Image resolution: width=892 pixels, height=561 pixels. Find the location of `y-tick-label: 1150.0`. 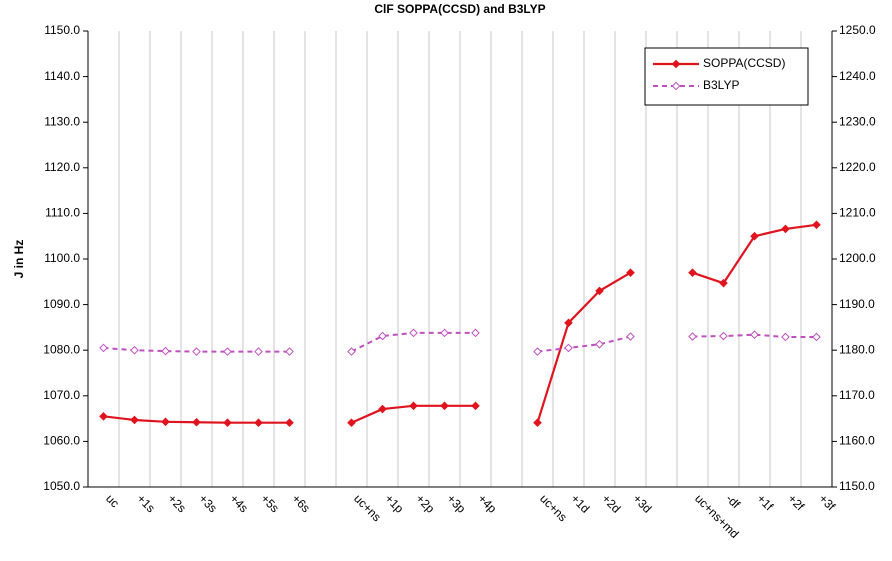

y-tick-label: 1150.0 is located at coordinates (62, 30).